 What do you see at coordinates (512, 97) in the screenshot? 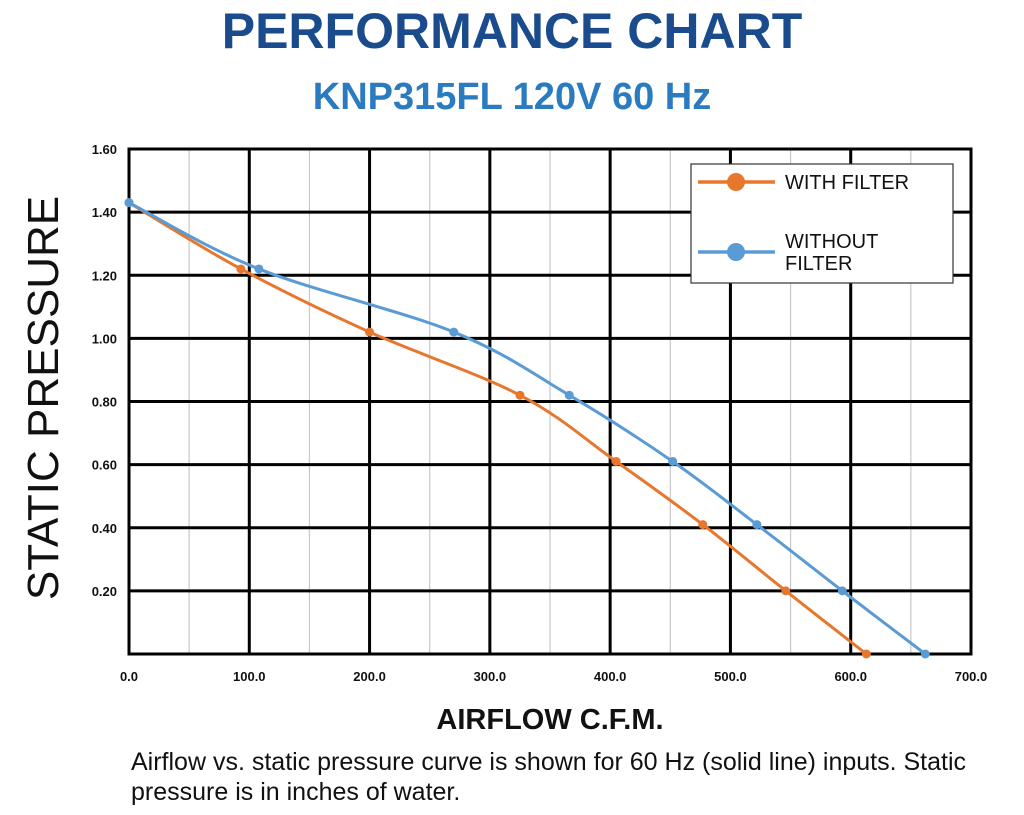
I see `chart-subtitle: KNP315FL 120V 60 Hz` at bounding box center [512, 97].